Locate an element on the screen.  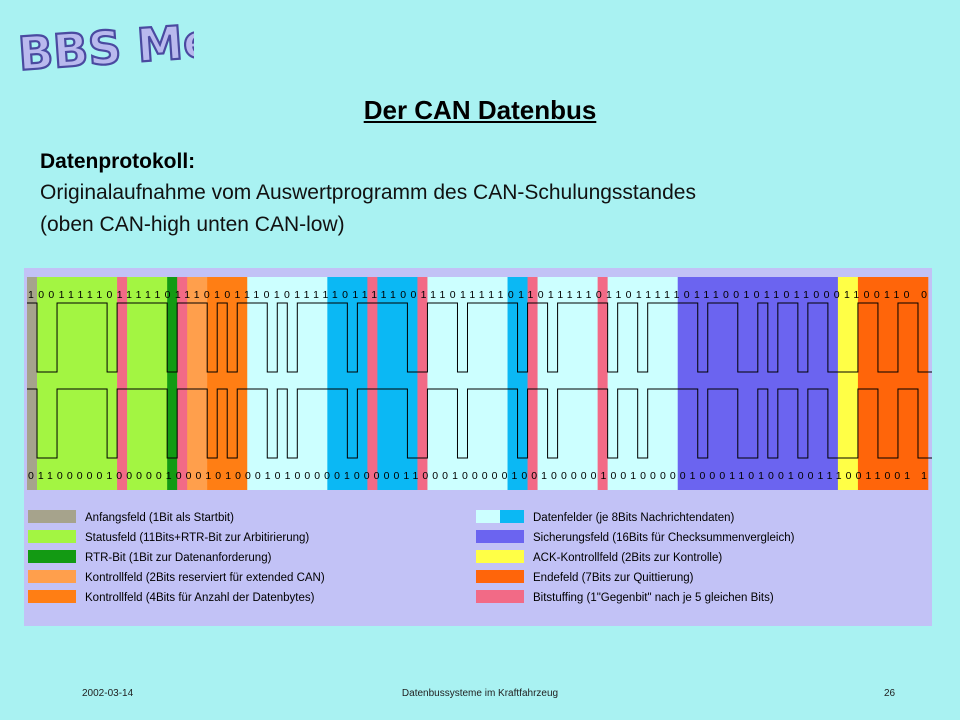
legend-start-swatch is located at coordinates (52, 516).